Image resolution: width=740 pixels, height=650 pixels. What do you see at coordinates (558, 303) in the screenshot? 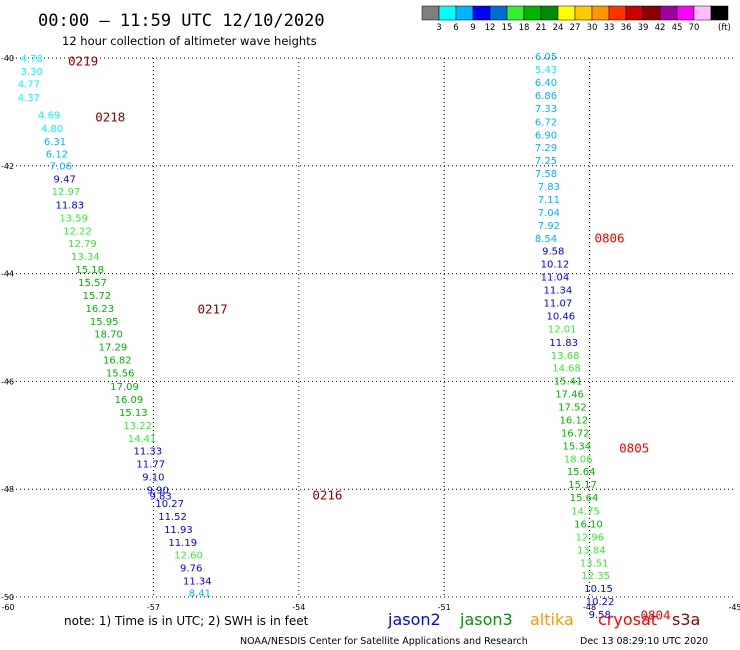
I see `swh-point: 11.07` at bounding box center [558, 303].